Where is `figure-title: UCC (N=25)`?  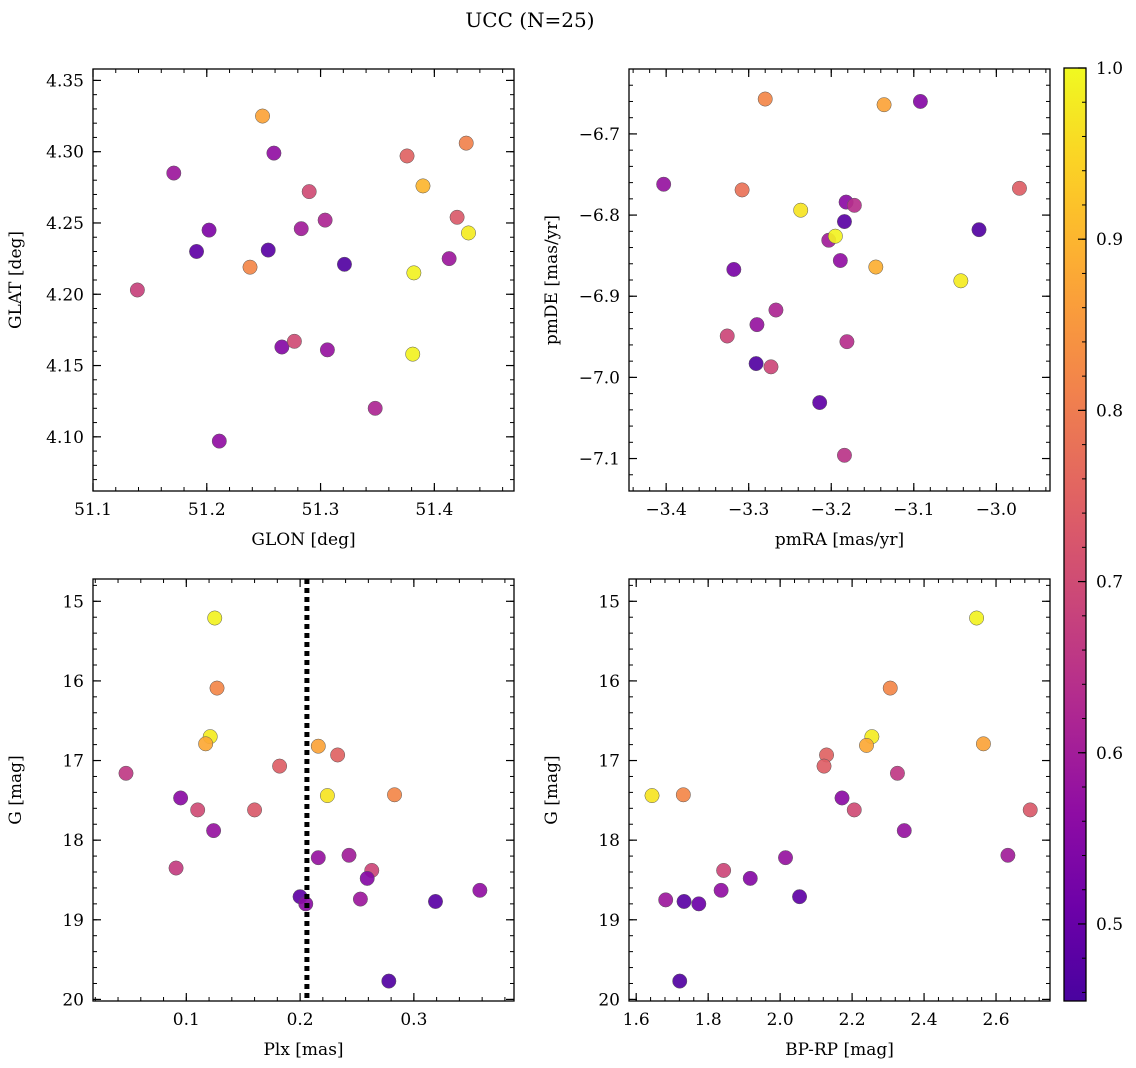 figure-title: UCC (N=25) is located at coordinates (529, 20).